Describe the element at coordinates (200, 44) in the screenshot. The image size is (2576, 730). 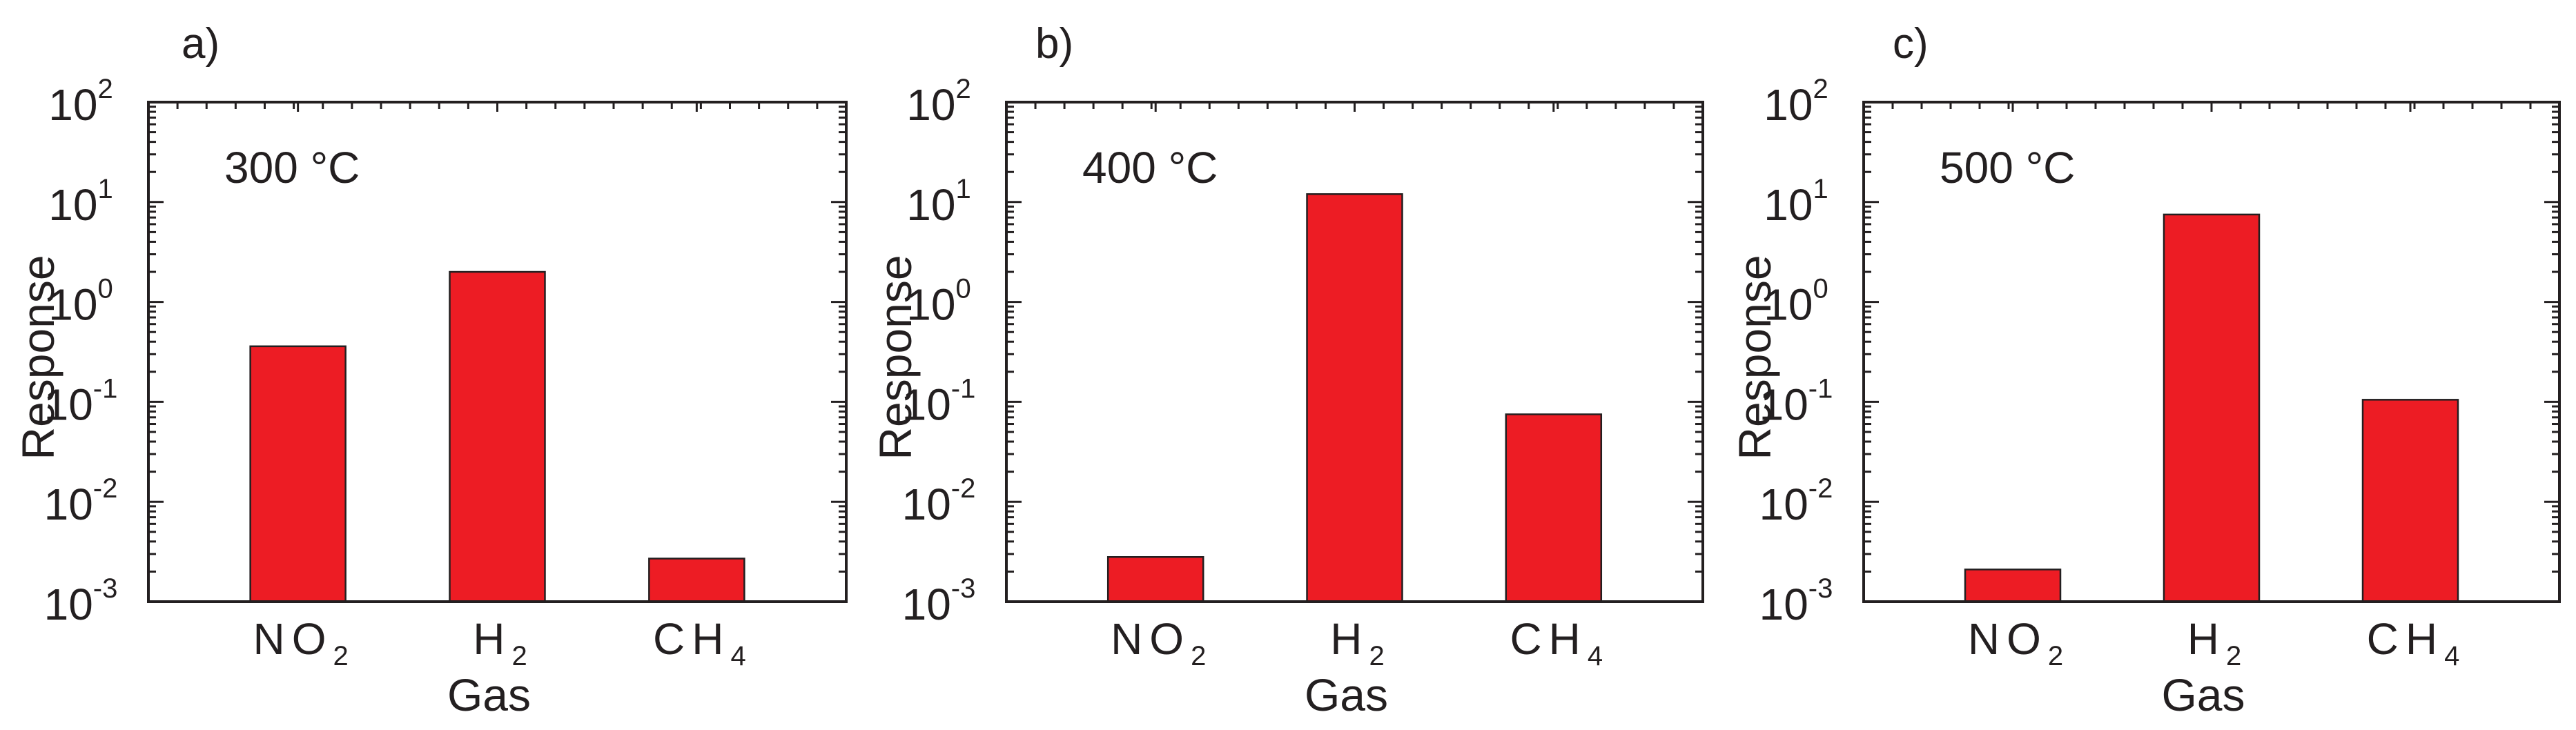
I see `panel-label: a)` at that location.